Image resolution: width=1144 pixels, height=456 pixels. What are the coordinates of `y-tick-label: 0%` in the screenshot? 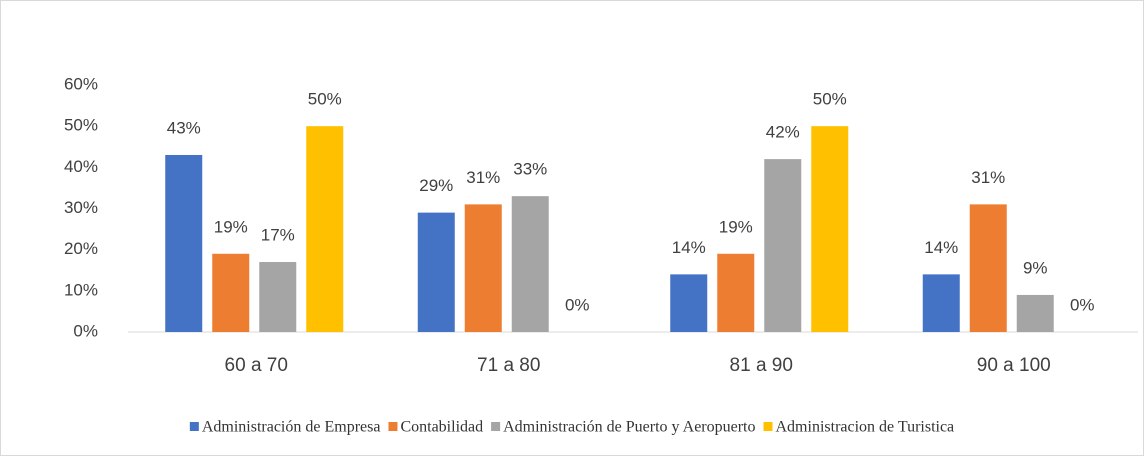 It's located at (85, 330).